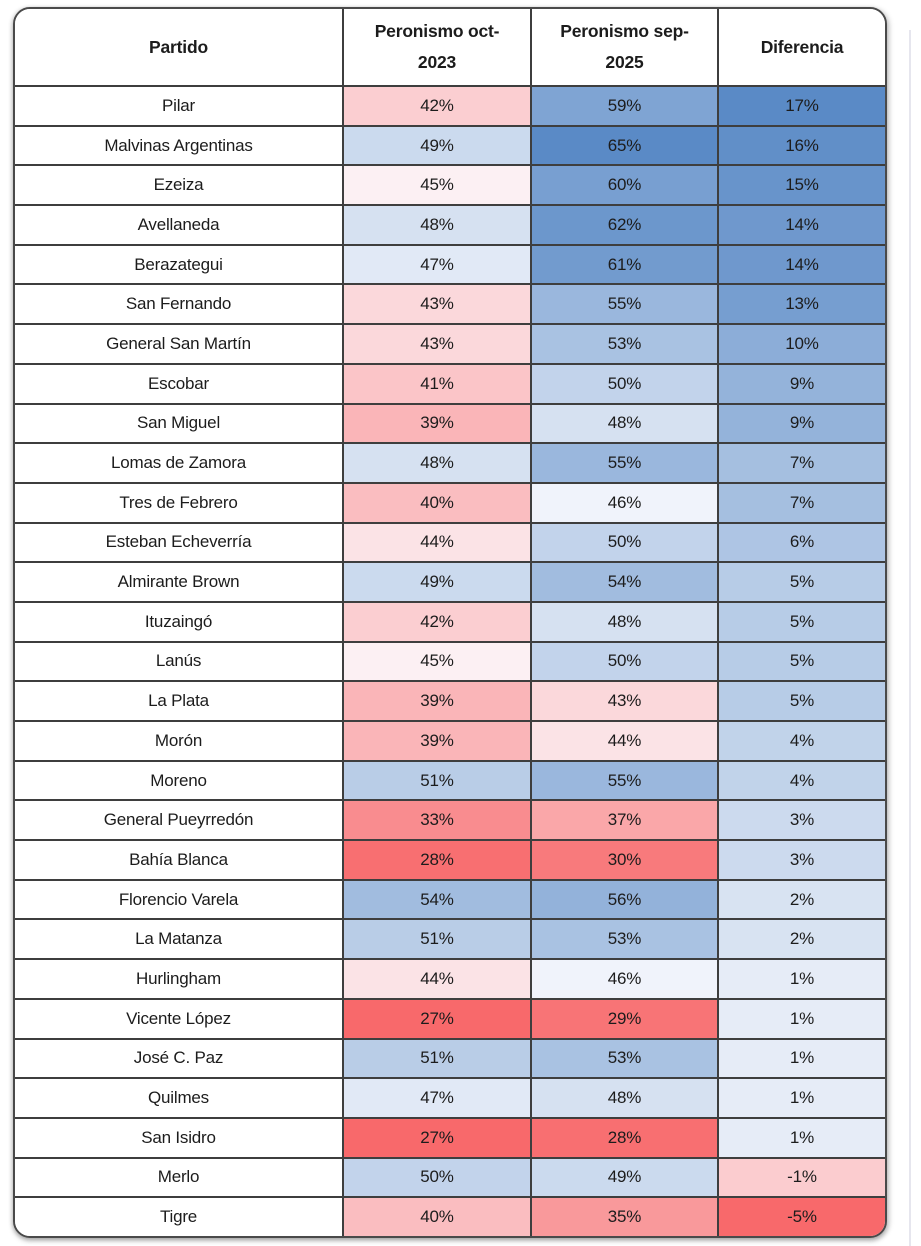 The height and width of the screenshot is (1246, 921). Describe the element at coordinates (436, 47) in the screenshot. I see `column-header-peronismo-oct-2023: Peronismo oct- 2023` at that location.